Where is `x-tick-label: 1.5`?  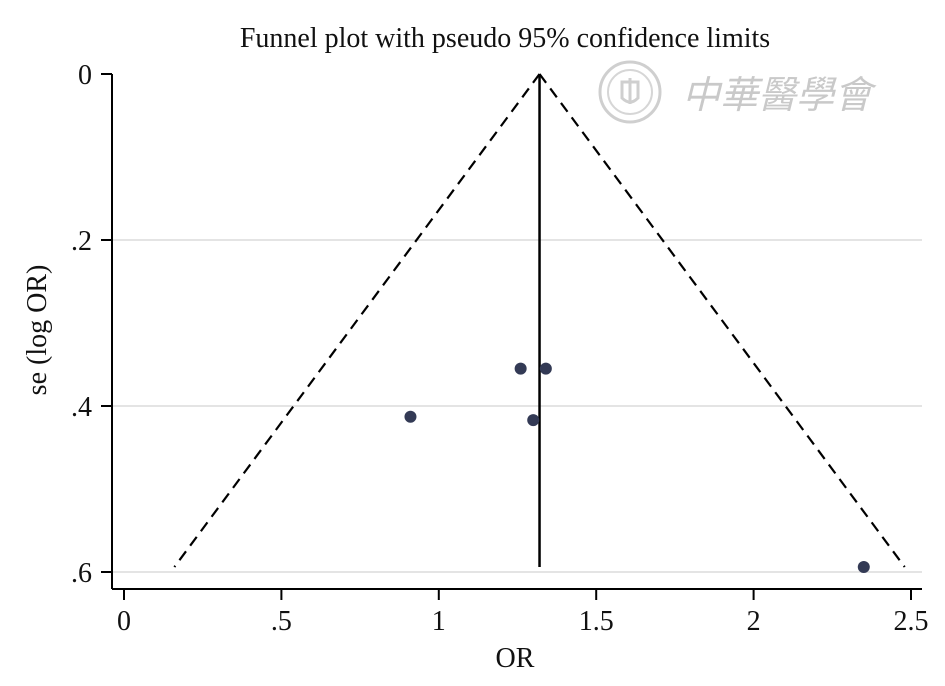
x-tick-label: 1.5 is located at coordinates (596, 621).